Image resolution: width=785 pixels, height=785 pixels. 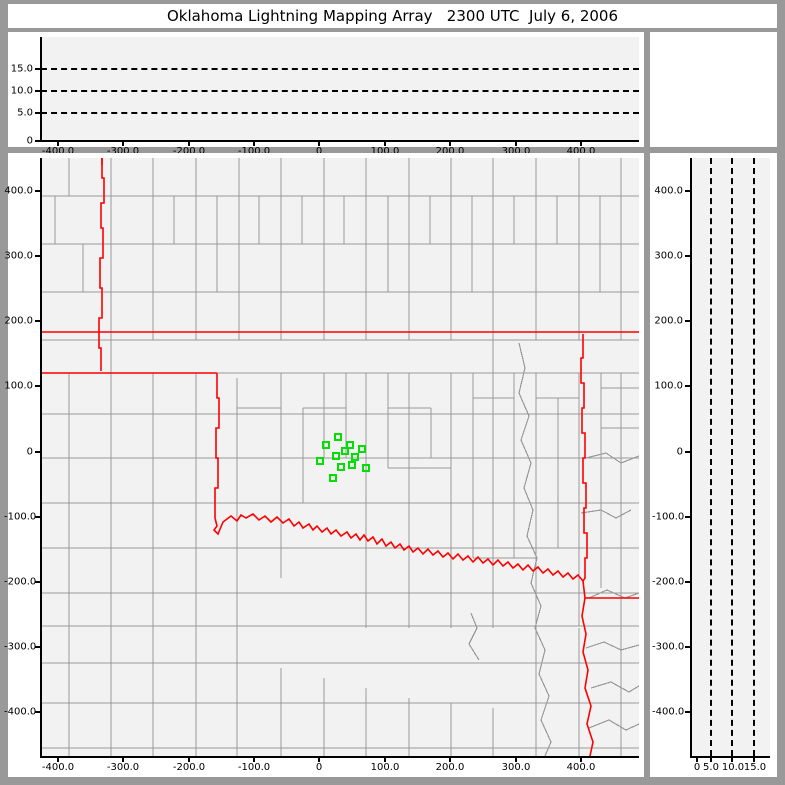 I want to click on x-tick-n200, so click(x=189, y=143).